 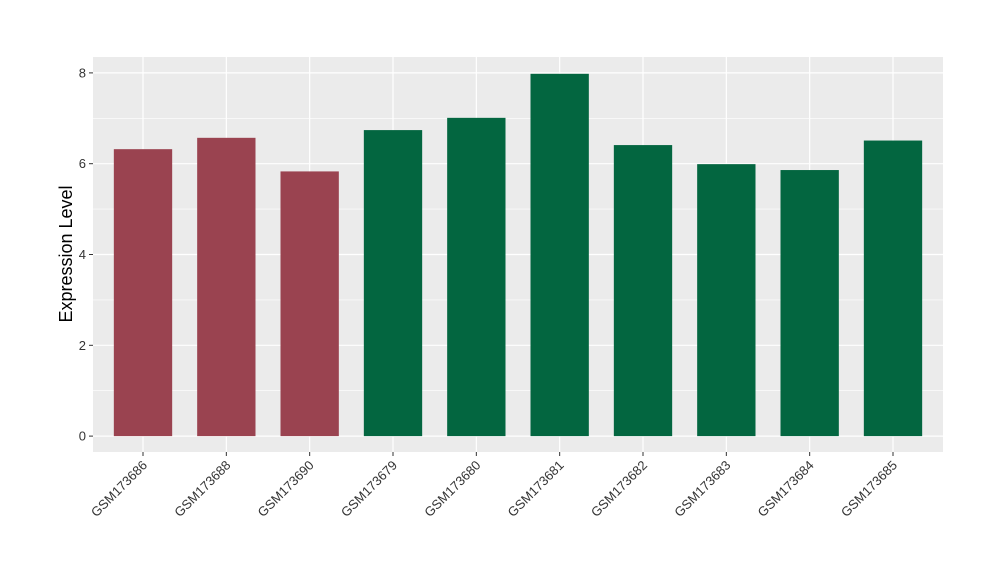 I want to click on x-tick-label: GSM173679, so click(x=369, y=489).